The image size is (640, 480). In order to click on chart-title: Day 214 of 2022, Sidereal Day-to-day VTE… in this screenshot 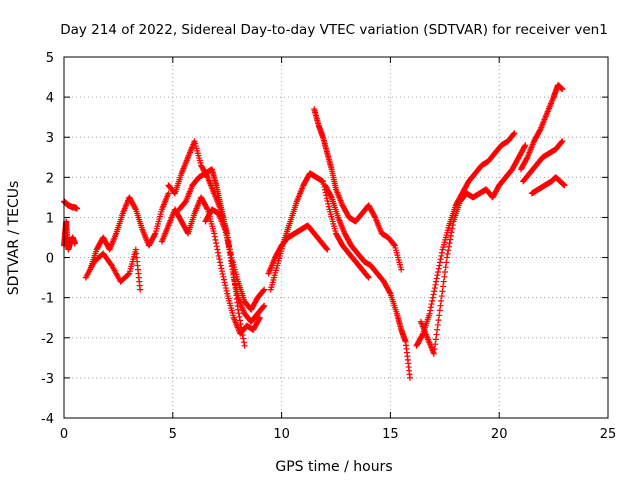, I will do `click(334, 30)`.